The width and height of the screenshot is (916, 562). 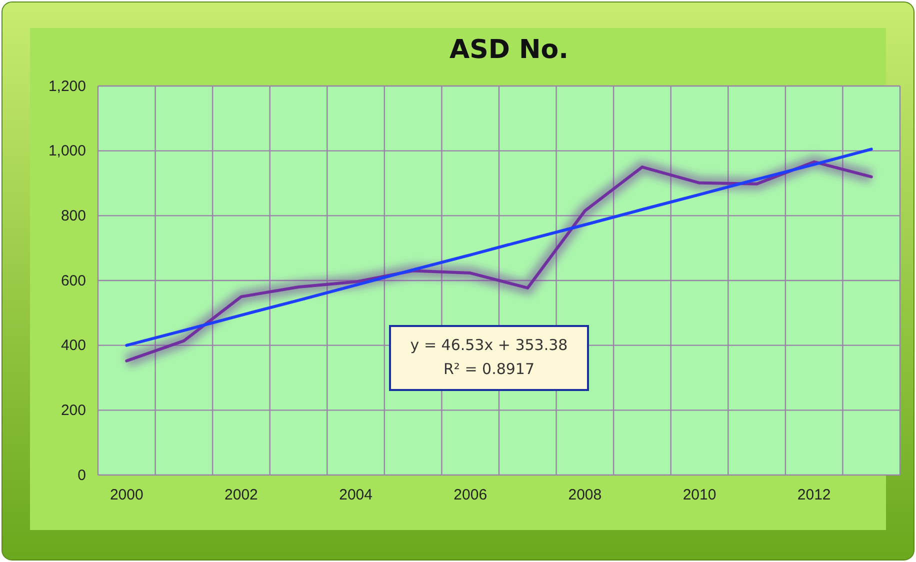 I want to click on x-tick-label: 2002, so click(x=241, y=495).